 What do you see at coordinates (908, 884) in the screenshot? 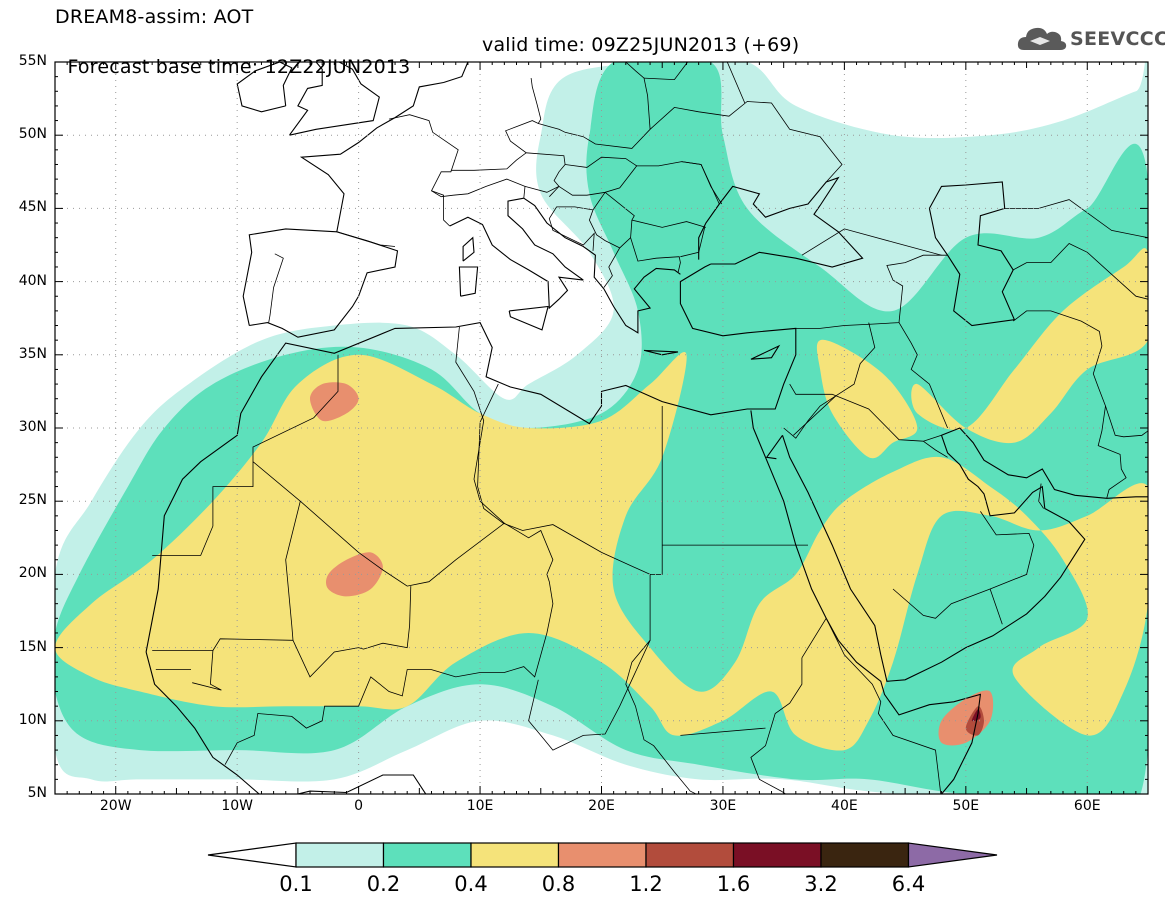
I see `colorbar-label: 6.4` at bounding box center [908, 884].